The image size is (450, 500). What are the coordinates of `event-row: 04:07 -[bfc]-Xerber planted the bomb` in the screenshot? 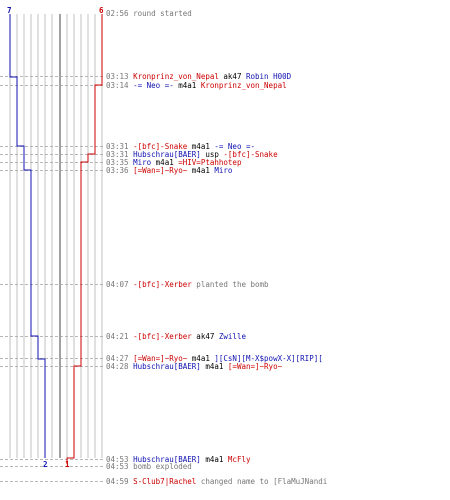 It's located at (187, 284).